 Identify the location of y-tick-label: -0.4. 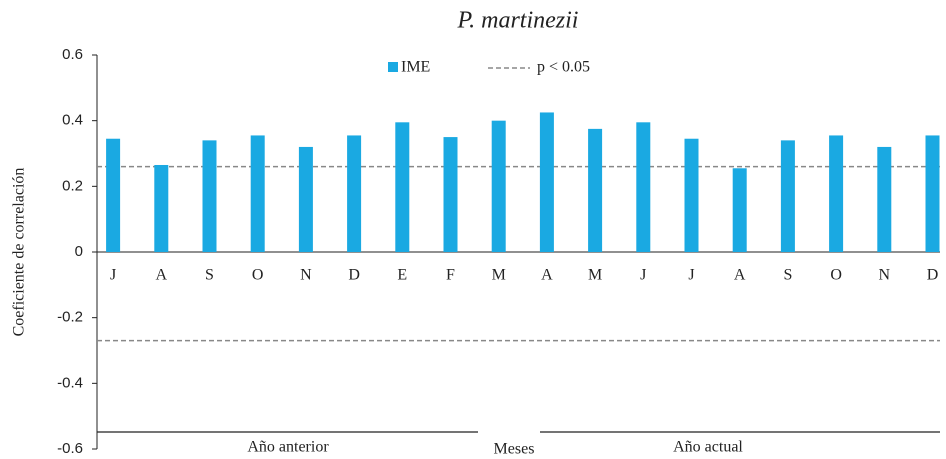
(70, 382).